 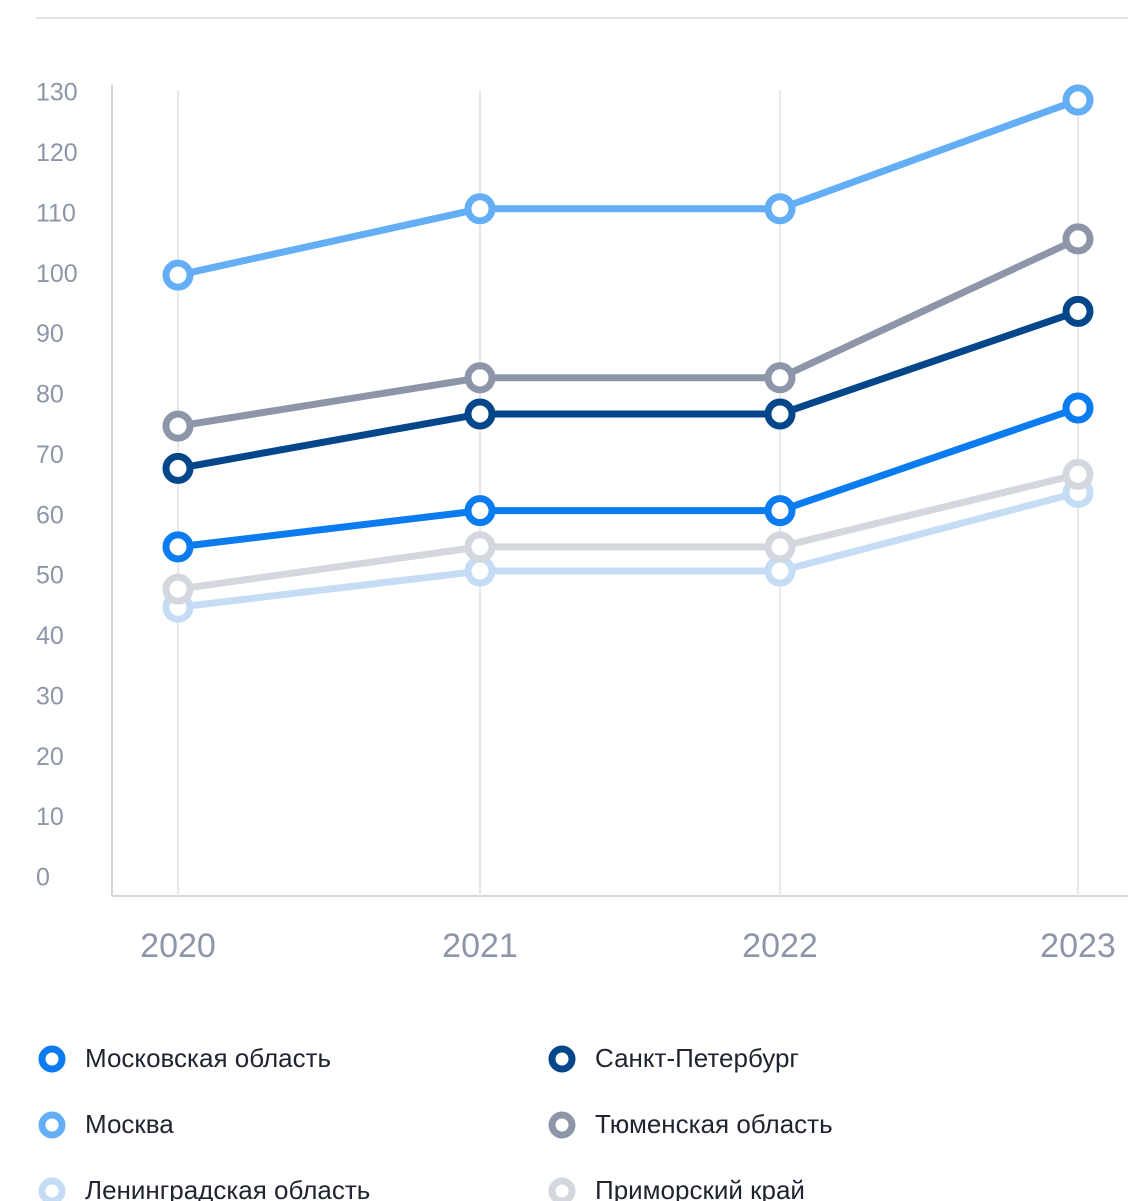 What do you see at coordinates (178, 946) in the screenshot?
I see `x-tick-label: 2020` at bounding box center [178, 946].